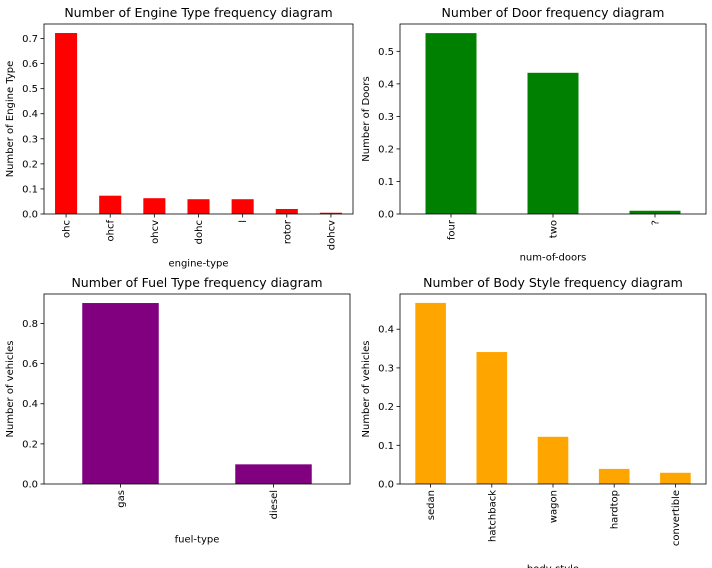 This screenshot has width=712, height=568. I want to click on x-tick-label: dohcv, so click(331, 235).